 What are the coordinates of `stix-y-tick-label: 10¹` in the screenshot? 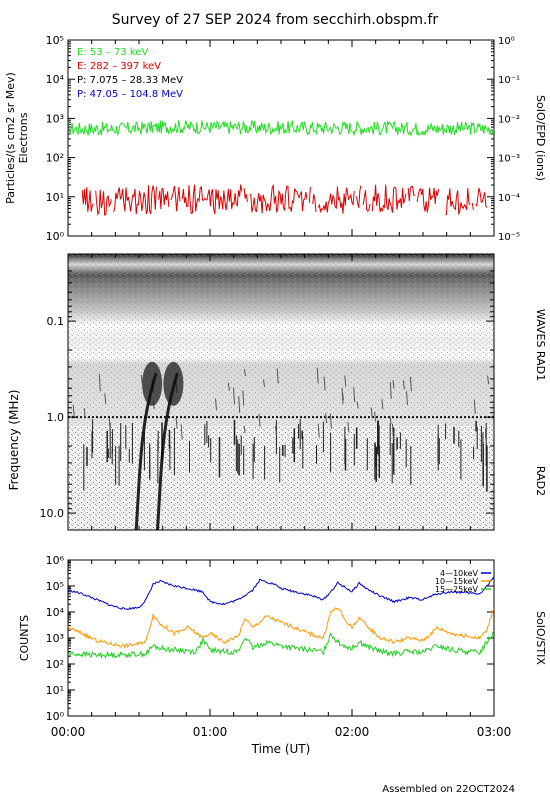 It's located at (55, 690).